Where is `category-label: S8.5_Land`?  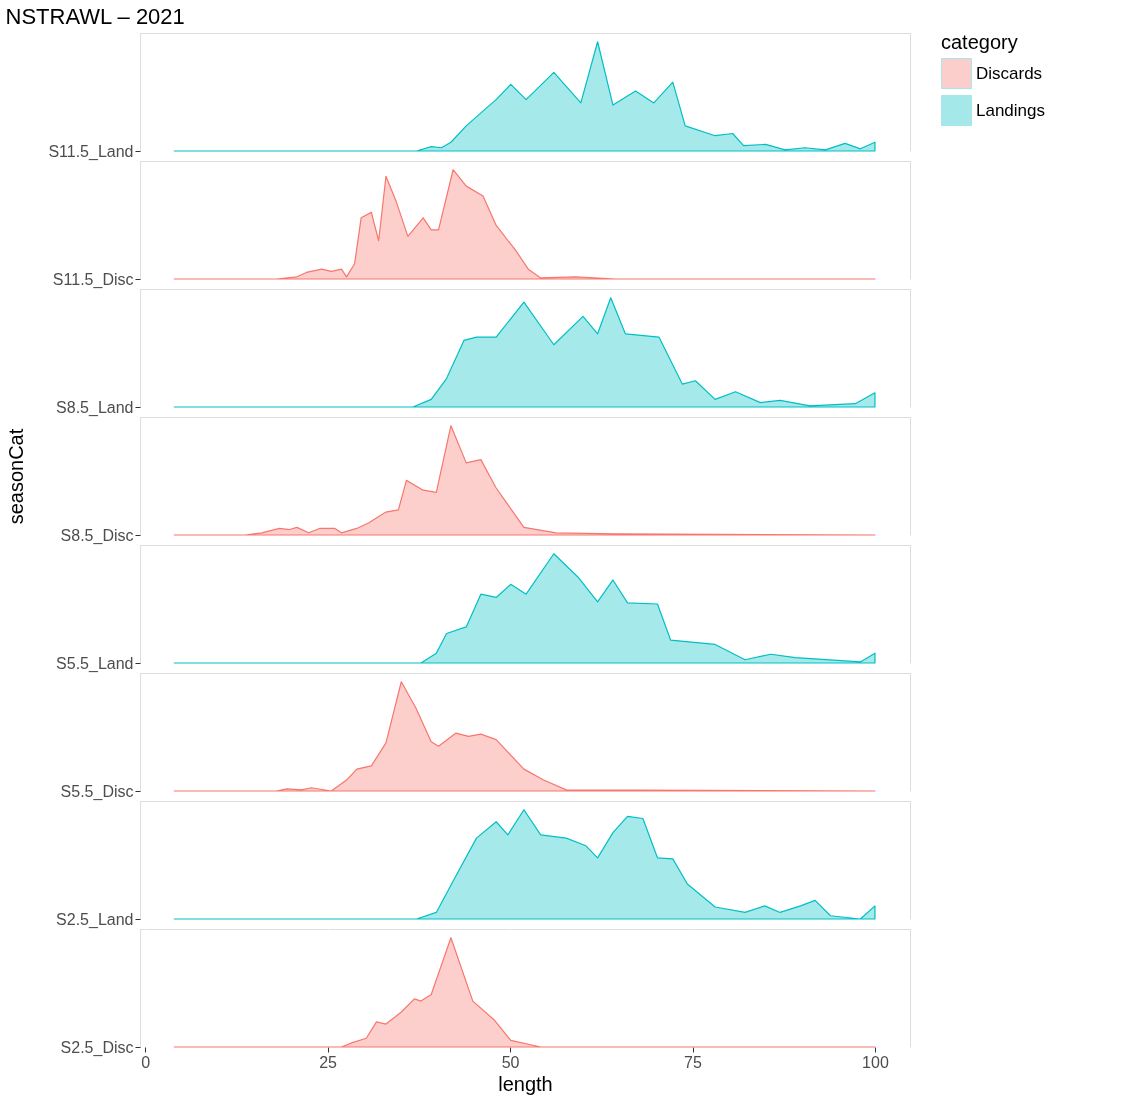
category-label: S8.5_Land is located at coordinates (95, 407).